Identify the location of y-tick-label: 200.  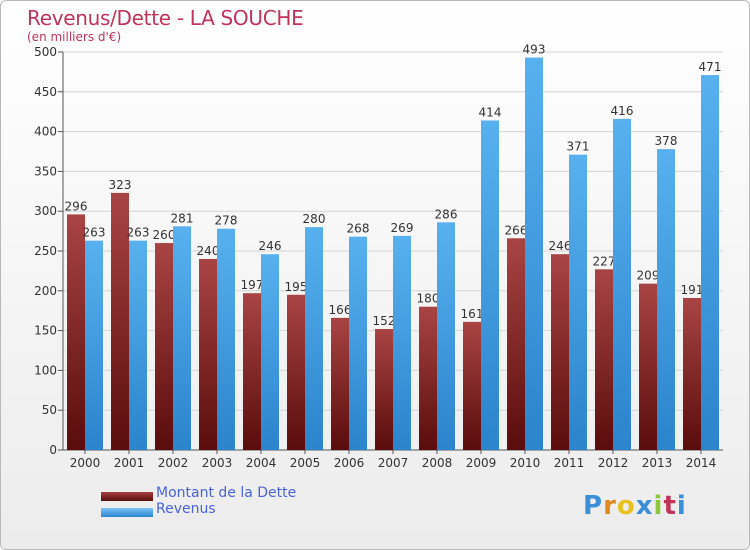
(45, 291).